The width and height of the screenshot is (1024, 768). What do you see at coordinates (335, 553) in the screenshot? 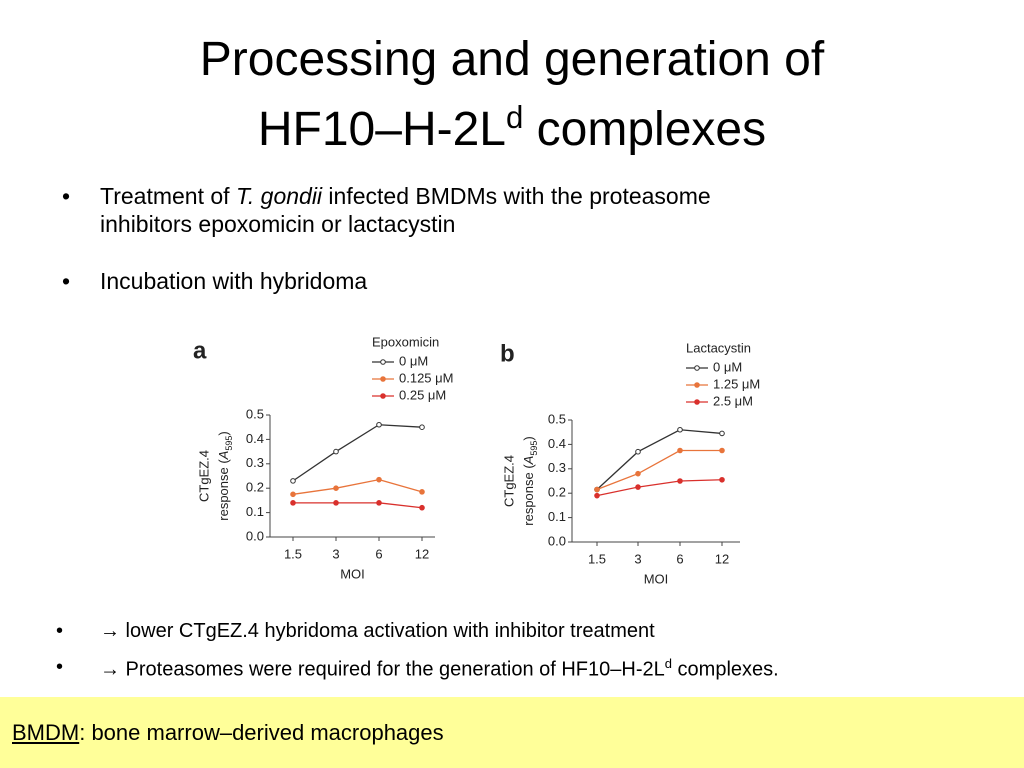
I see `x-tick-label: 3` at bounding box center [335, 553].